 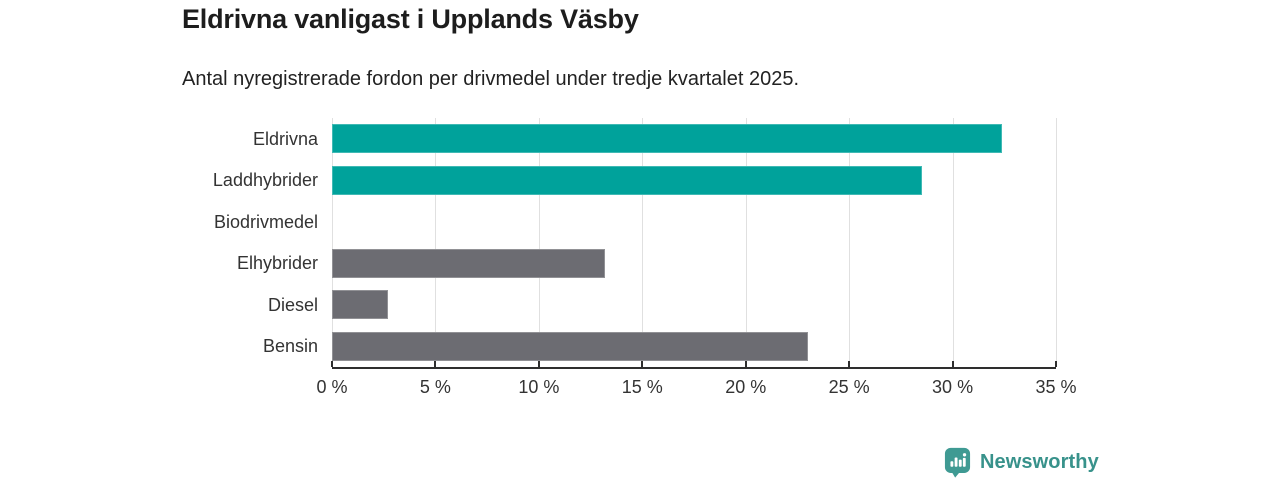 I want to click on newsworthy-logo-icon, so click(x=957, y=462).